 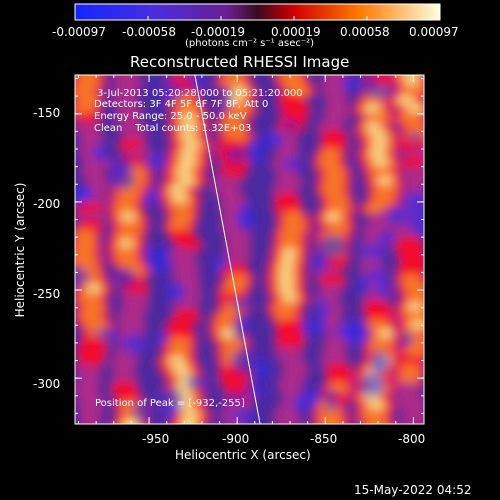 What do you see at coordinates (170, 116) in the screenshot?
I see `info-line-2: Energy Range: 25.0 - 50.0 keV` at bounding box center [170, 116].